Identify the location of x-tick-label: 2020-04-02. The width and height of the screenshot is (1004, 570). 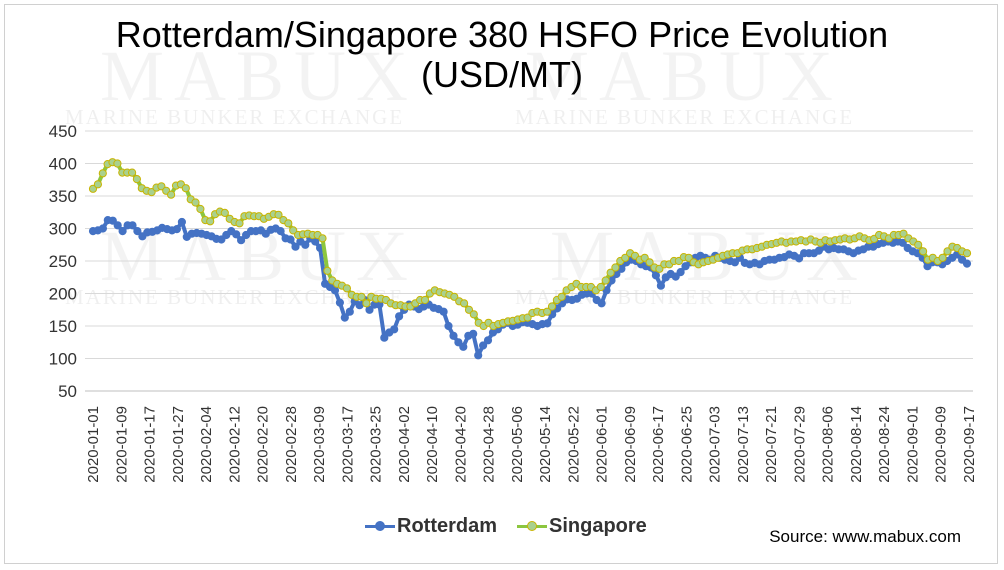
(404, 444).